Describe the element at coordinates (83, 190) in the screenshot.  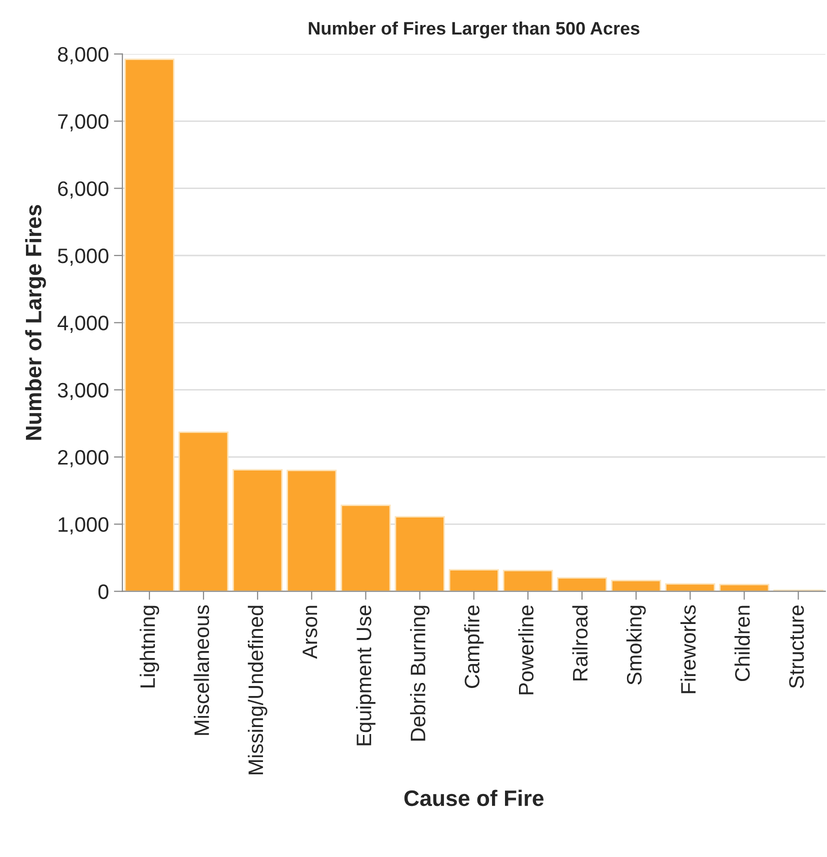
I see `y-tick-label: 6,000` at that location.